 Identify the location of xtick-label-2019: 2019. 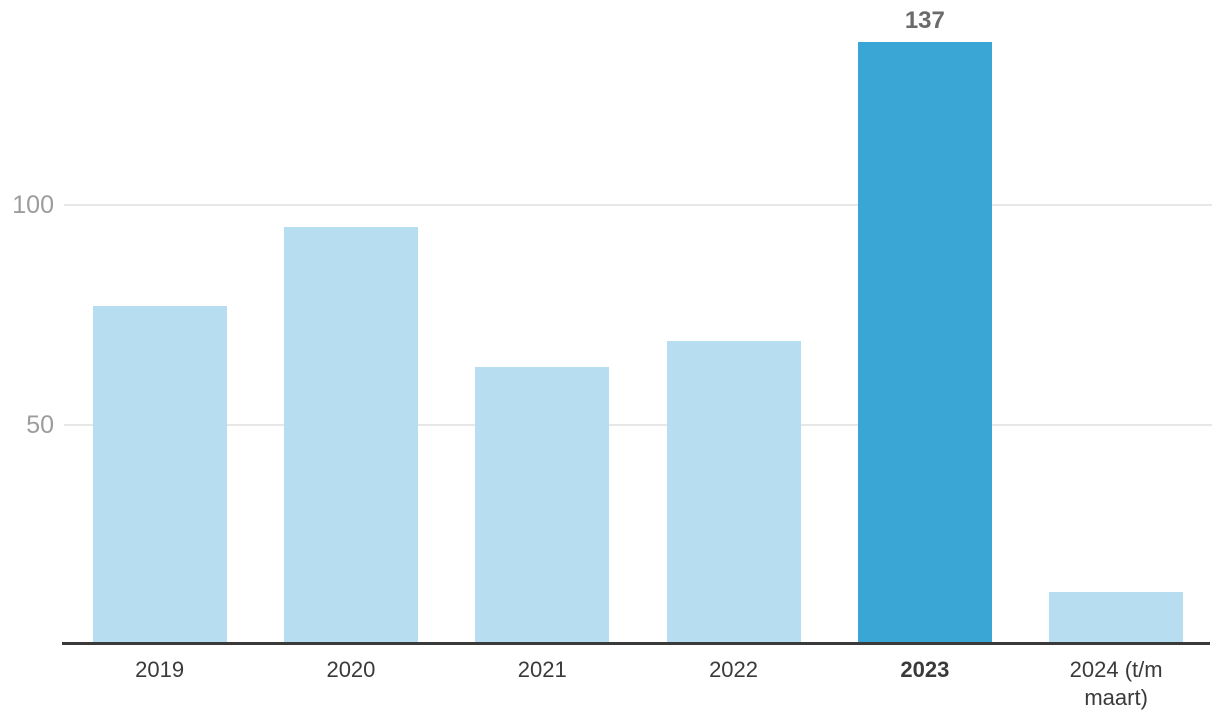
(160, 669).